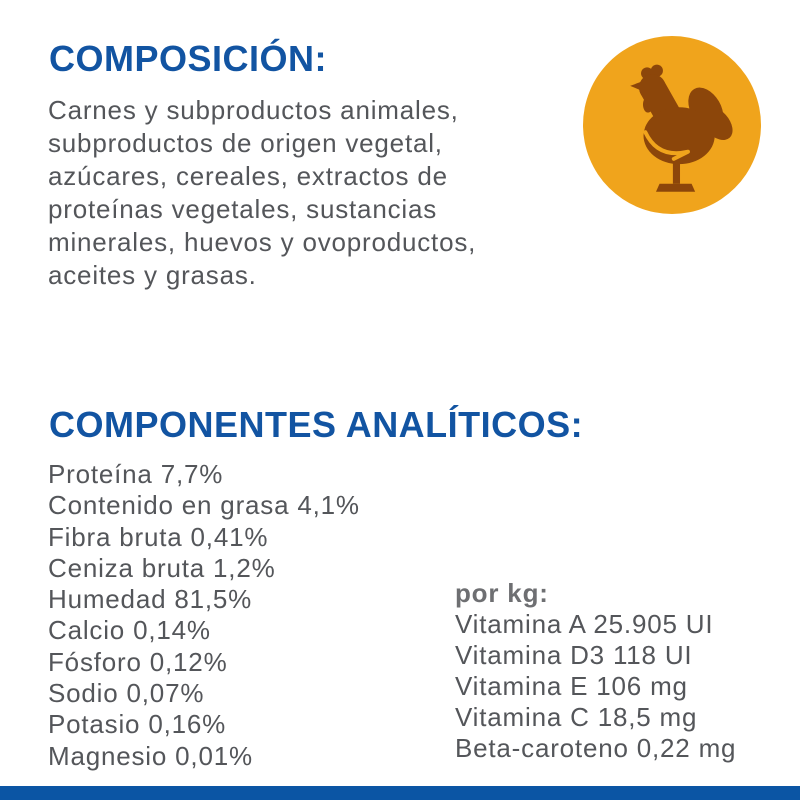  What do you see at coordinates (245, 143) in the screenshot?
I see `composition-body-line: subproductos de origen vegetal,` at bounding box center [245, 143].